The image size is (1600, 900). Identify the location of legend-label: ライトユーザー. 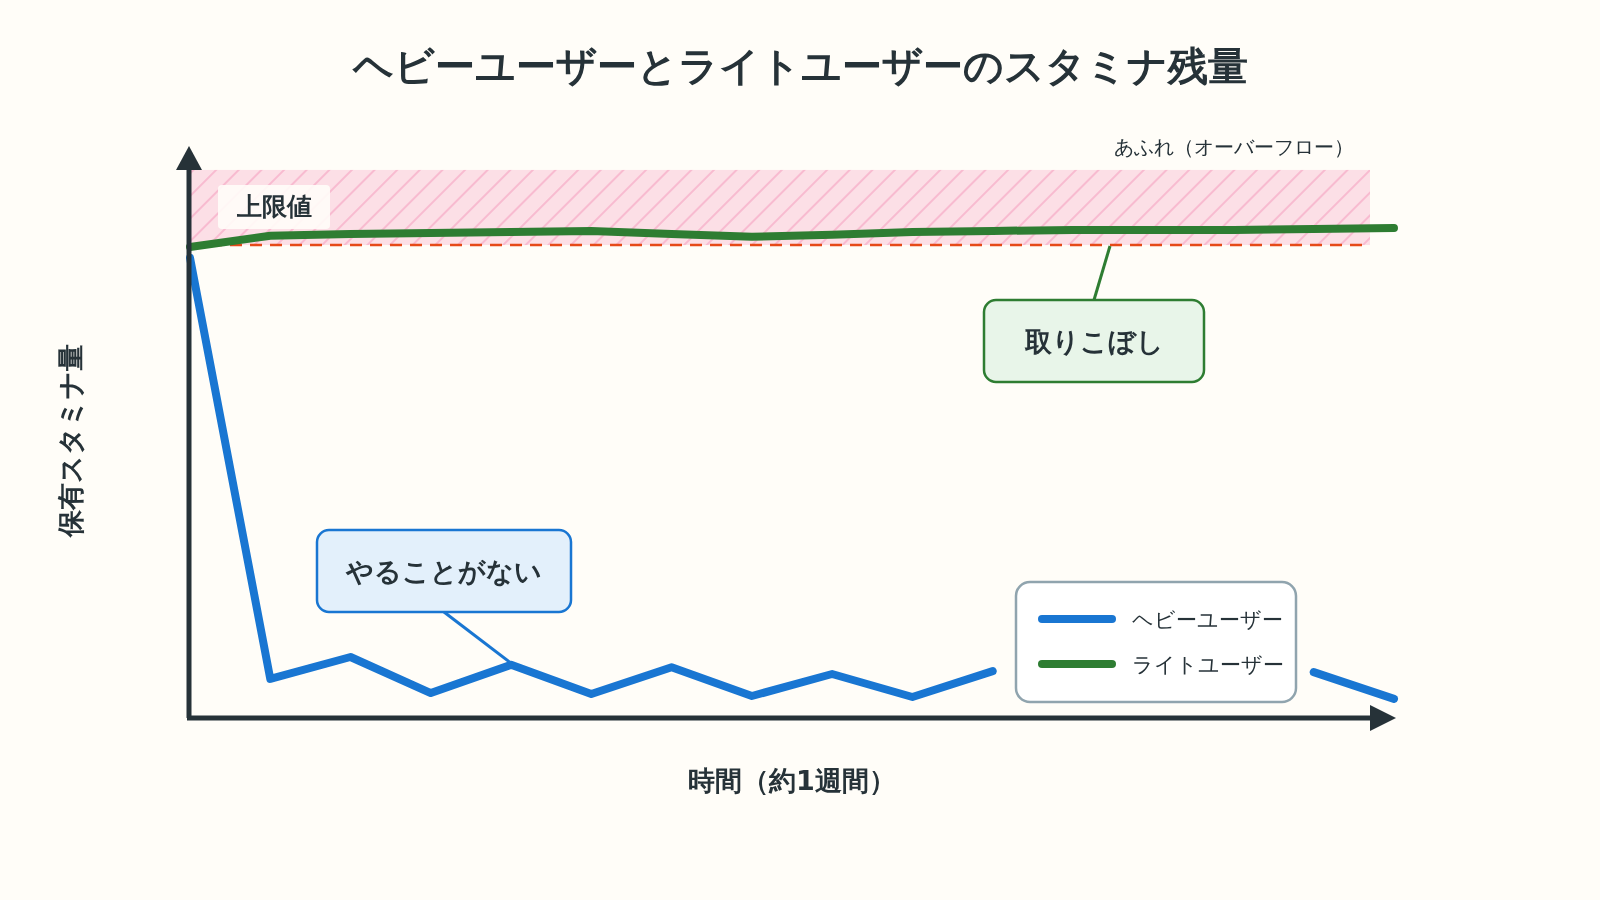
(1208, 665).